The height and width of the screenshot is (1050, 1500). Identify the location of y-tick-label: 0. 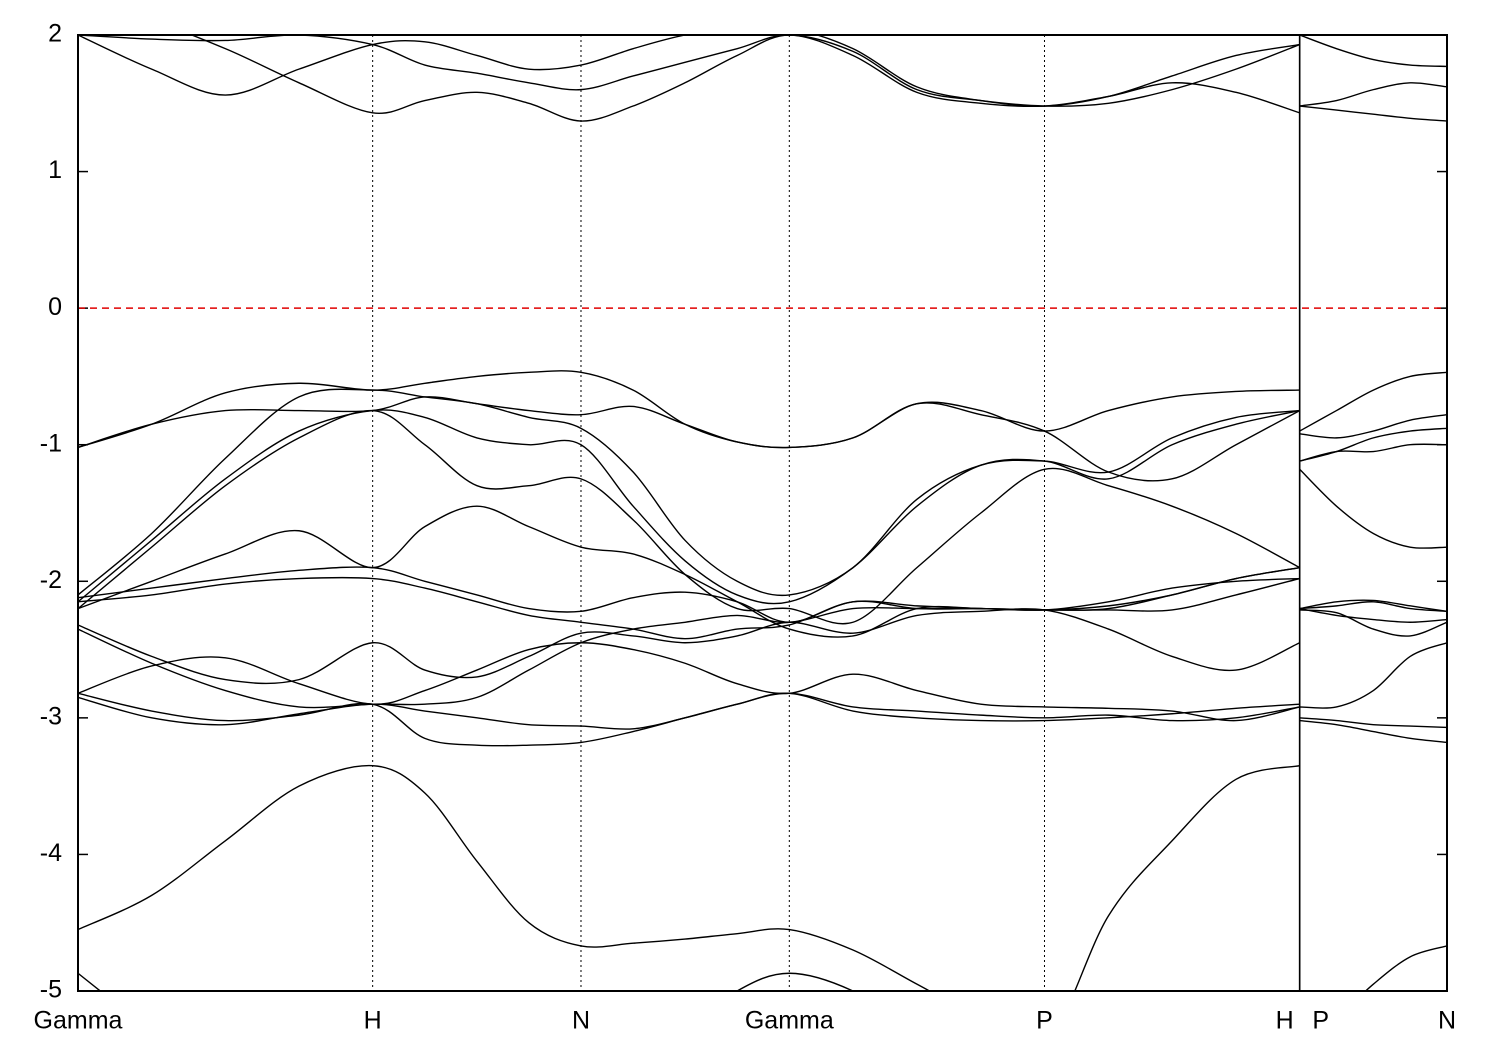
(55, 307).